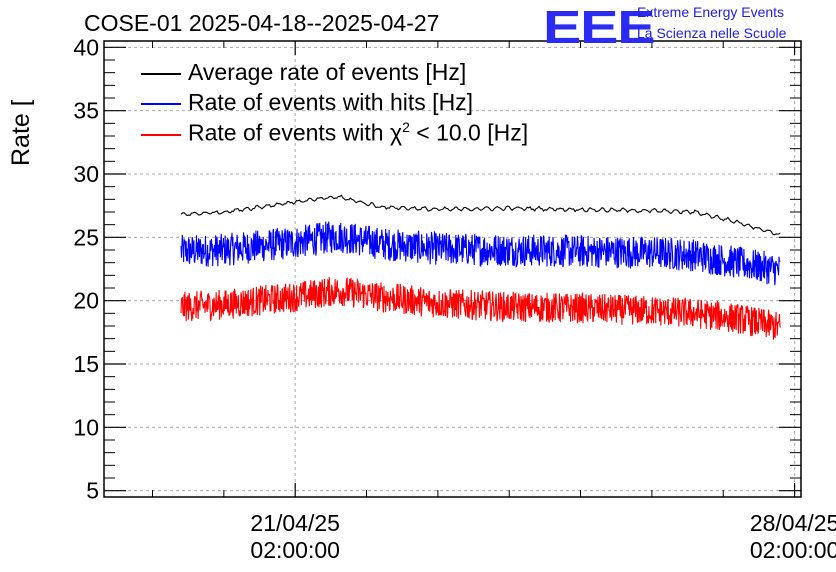 The image size is (836, 572). What do you see at coordinates (86, 47) in the screenshot?
I see `y-tick-label: 40` at bounding box center [86, 47].